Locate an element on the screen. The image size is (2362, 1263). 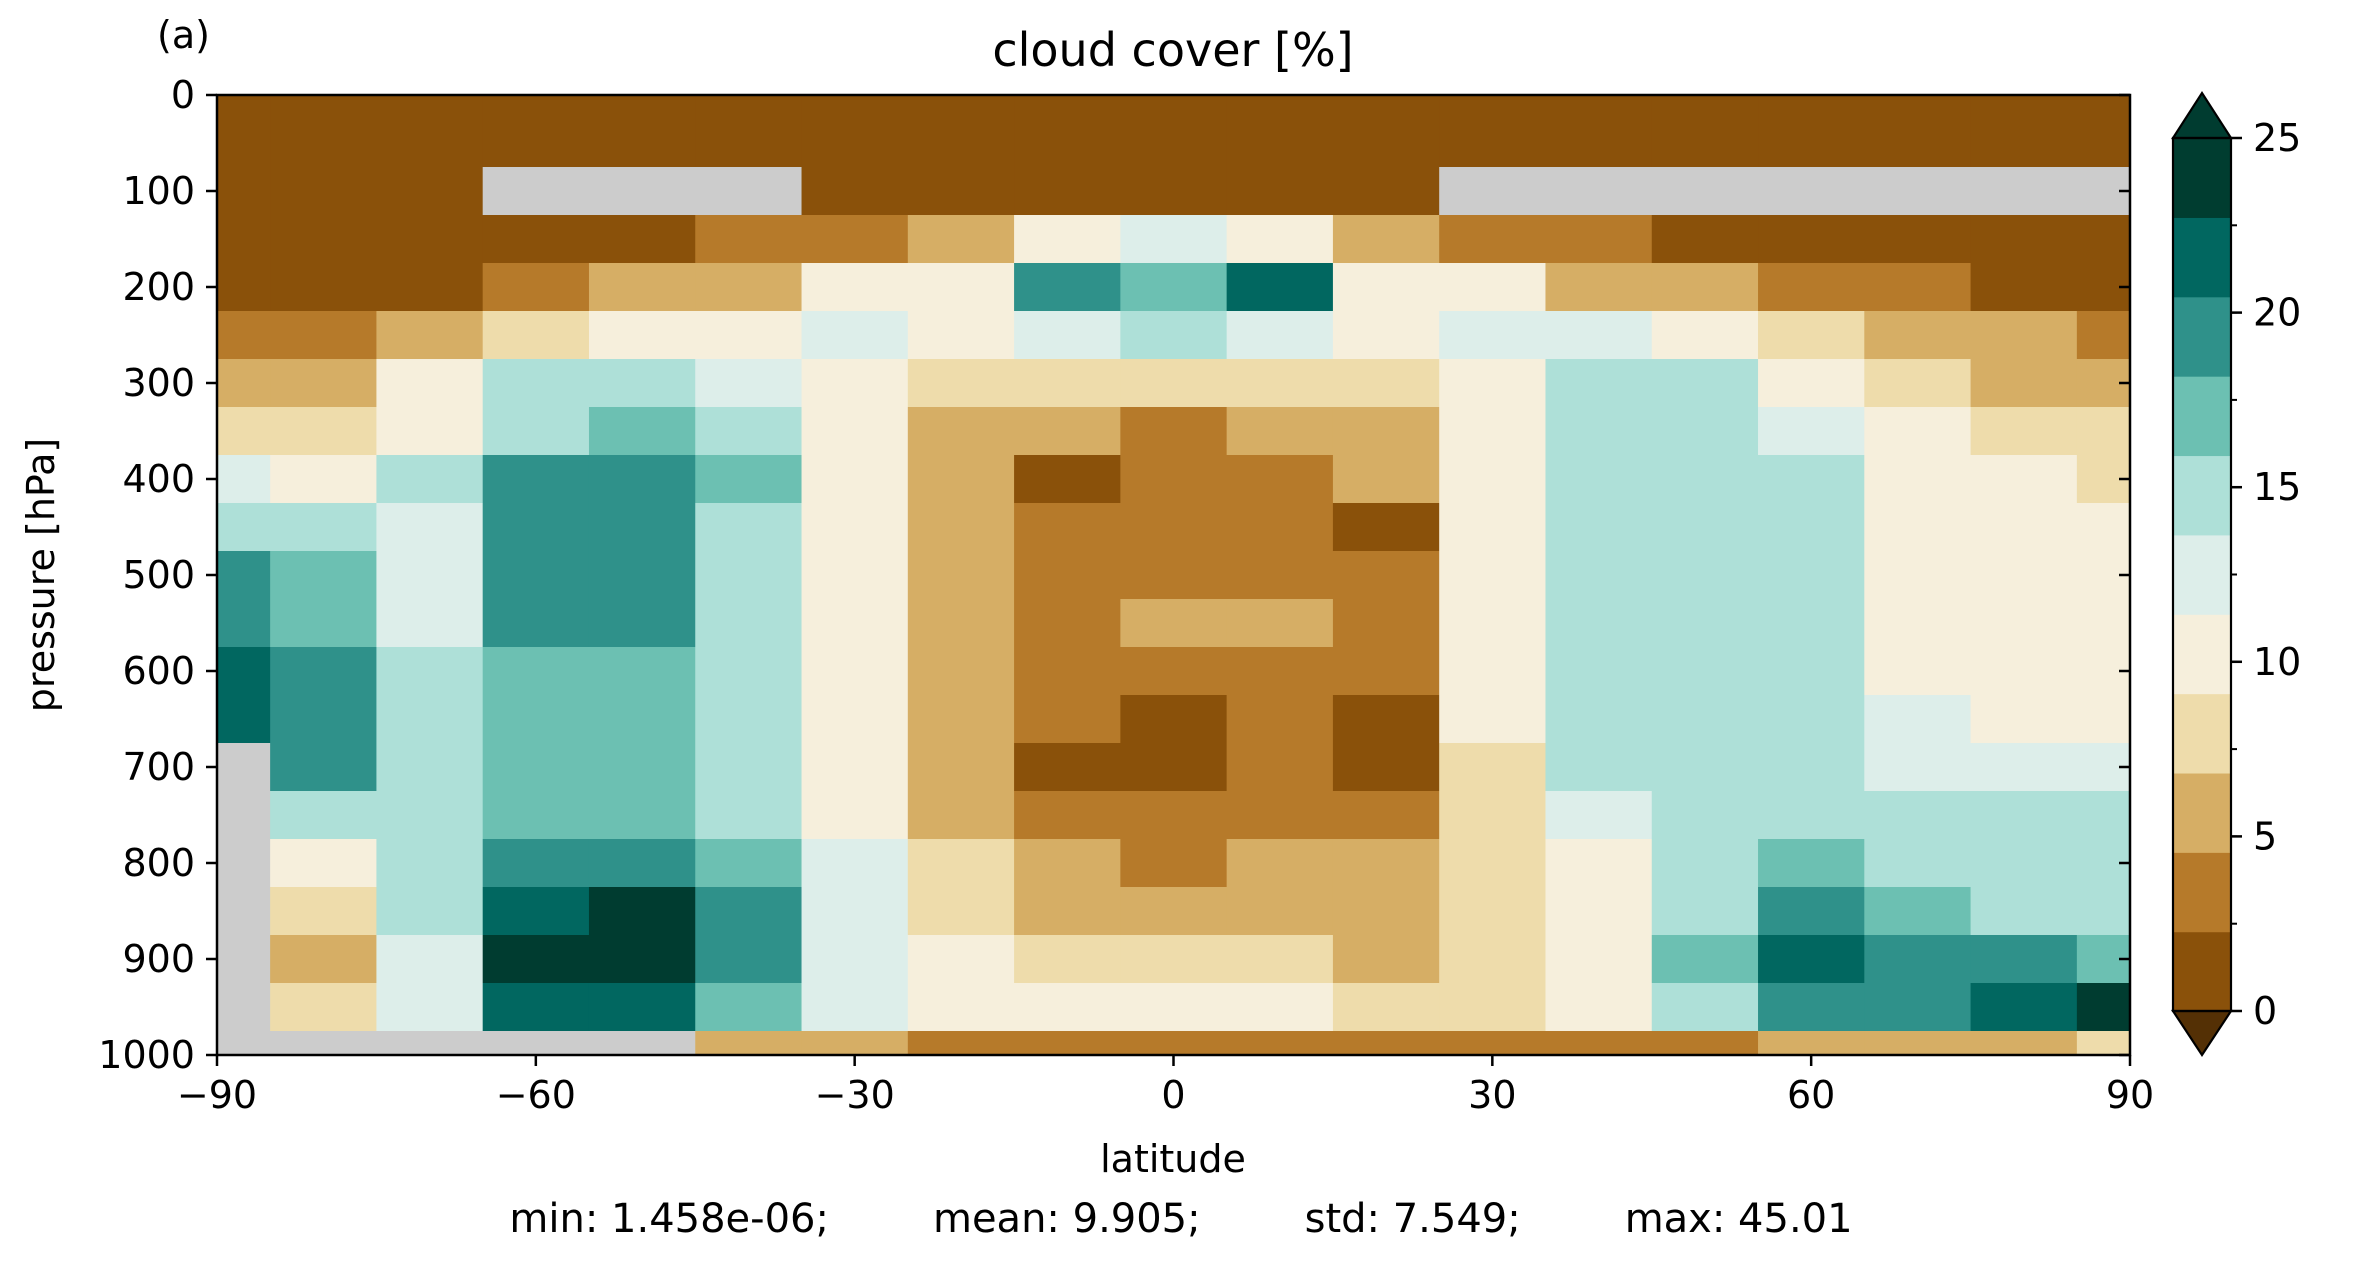
y-tick-label: 900 is located at coordinates (158, 959).